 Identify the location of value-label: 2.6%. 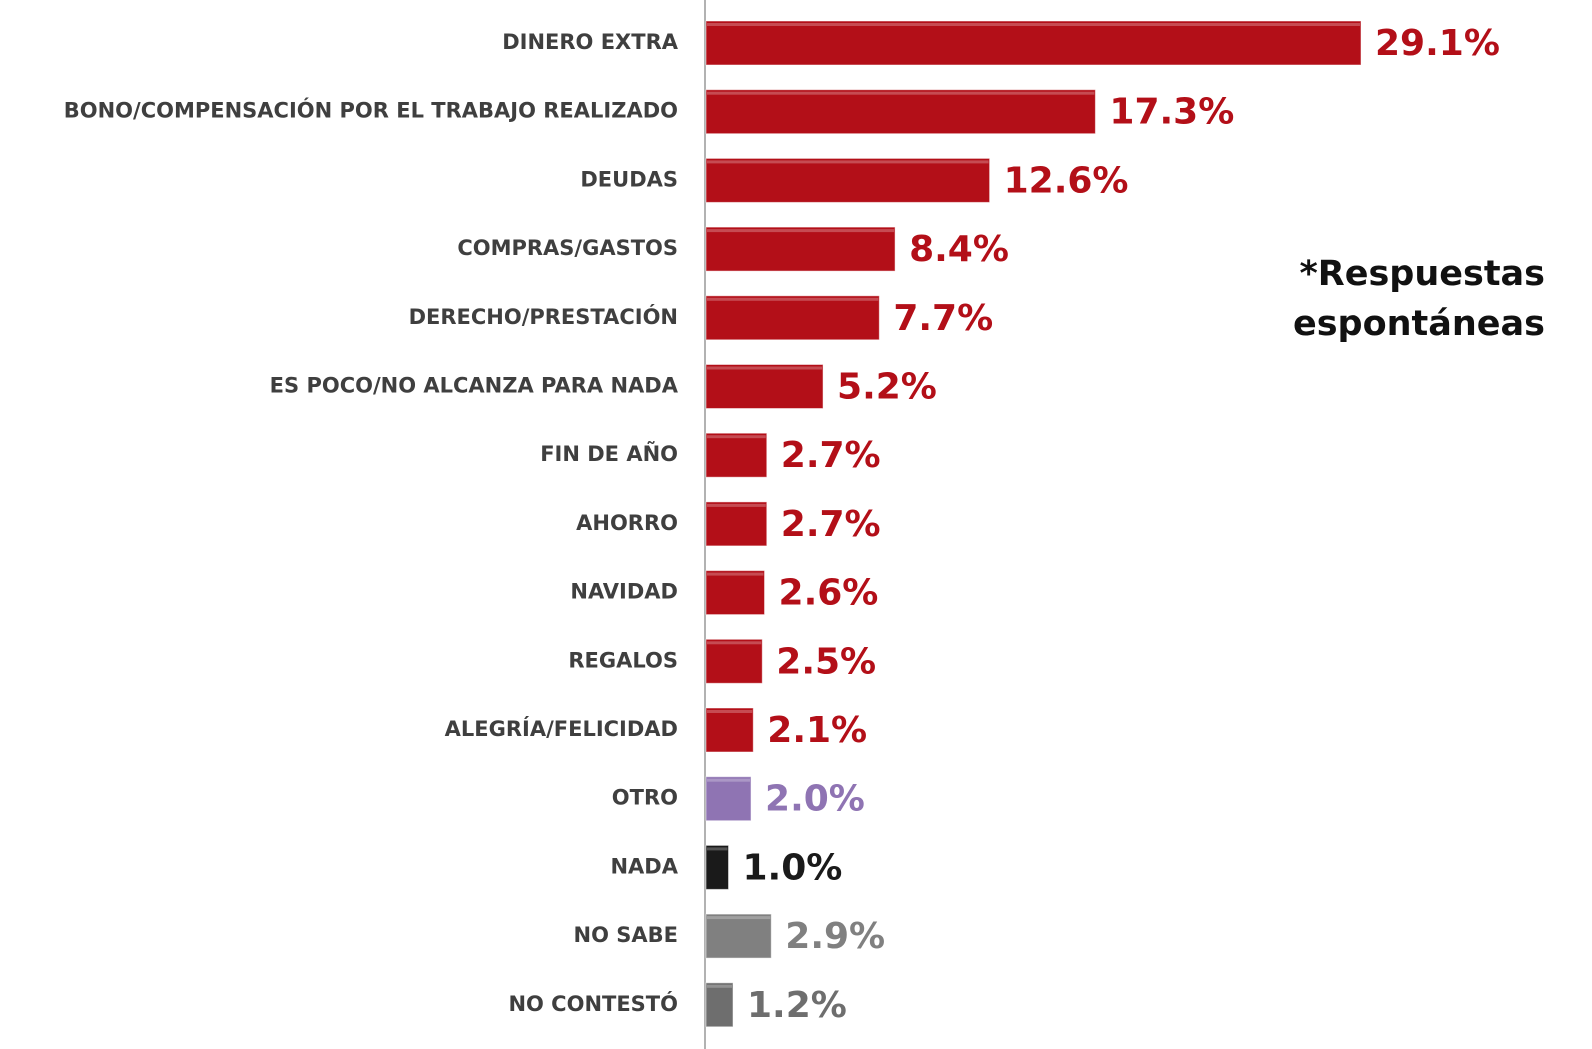
(829, 593).